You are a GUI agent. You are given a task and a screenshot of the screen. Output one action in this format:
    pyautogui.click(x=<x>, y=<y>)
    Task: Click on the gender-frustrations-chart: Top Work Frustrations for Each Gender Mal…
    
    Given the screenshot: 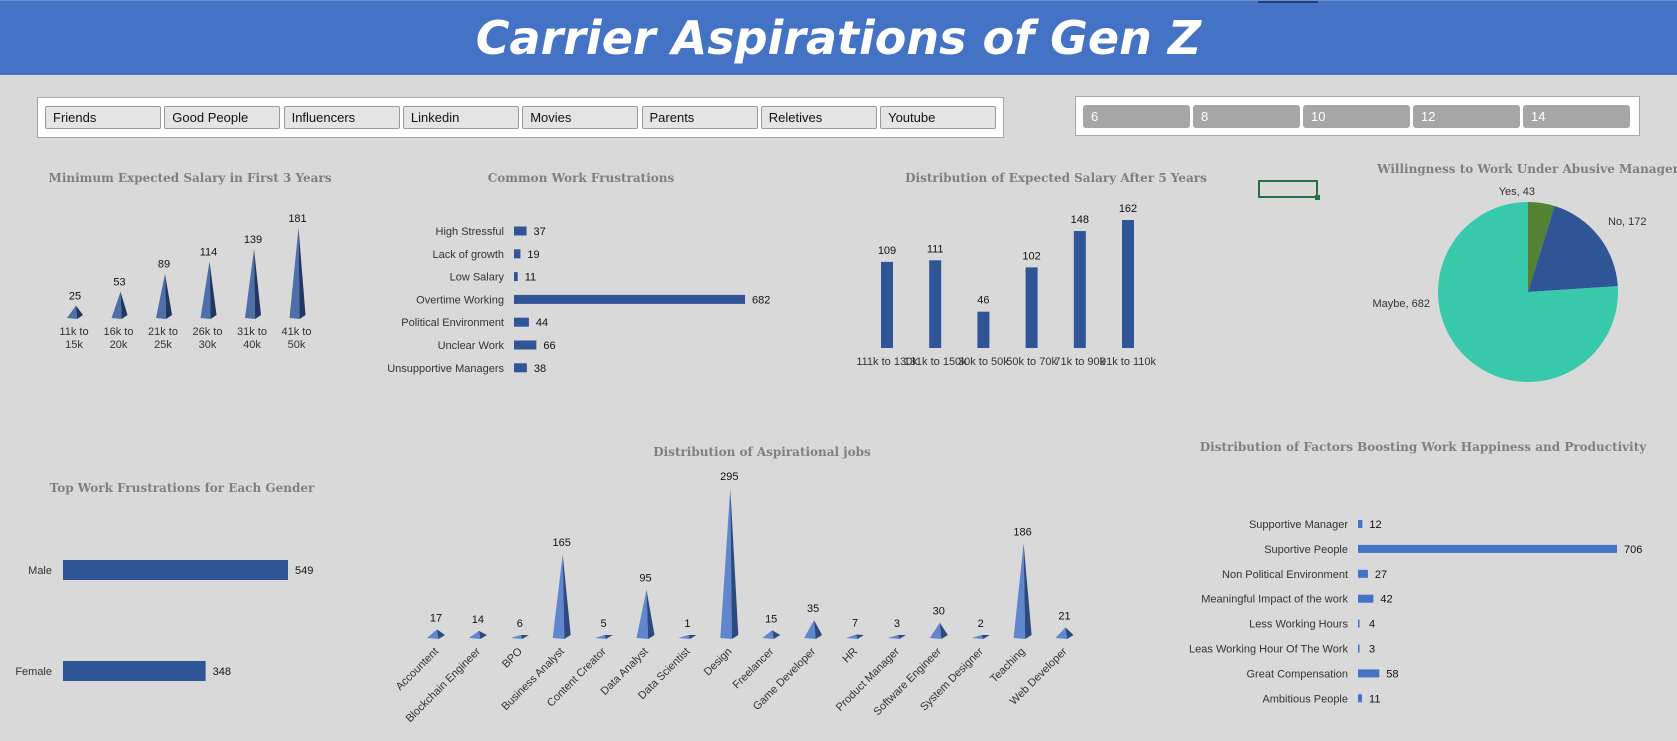 What is the action you would take?
    pyautogui.click(x=165, y=581)
    